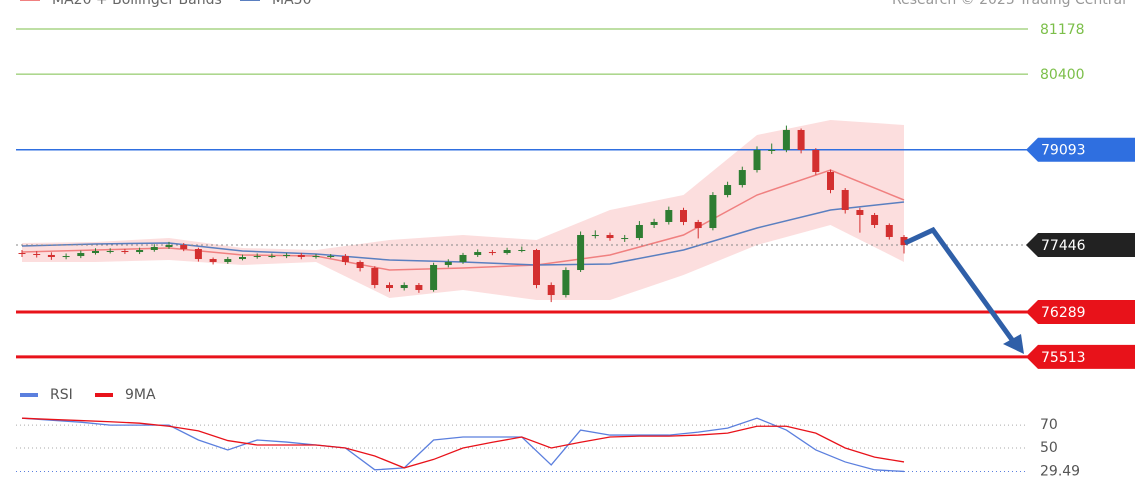  What do you see at coordinates (137, 4) in the screenshot?
I see `legend-label: MA20 + Bollinger Bands` at bounding box center [137, 4].